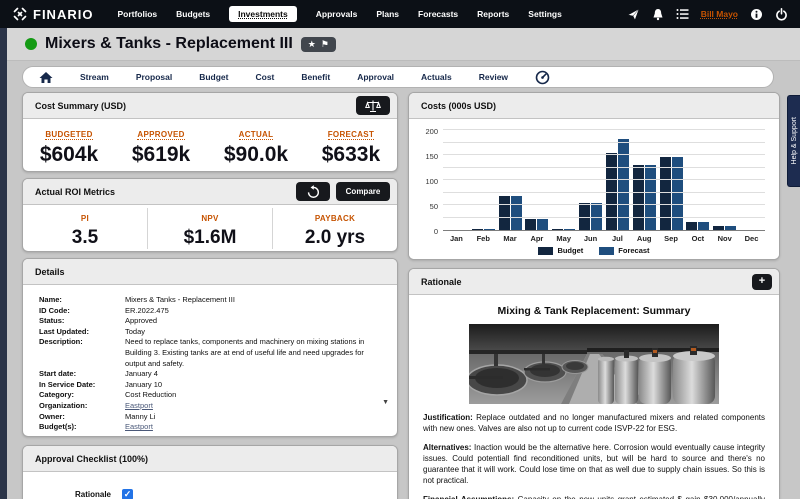 Image resolution: width=800 pixels, height=499 pixels. What do you see at coordinates (151, 395) in the screenshot?
I see `details-value: Cost Reduction` at bounding box center [151, 395].